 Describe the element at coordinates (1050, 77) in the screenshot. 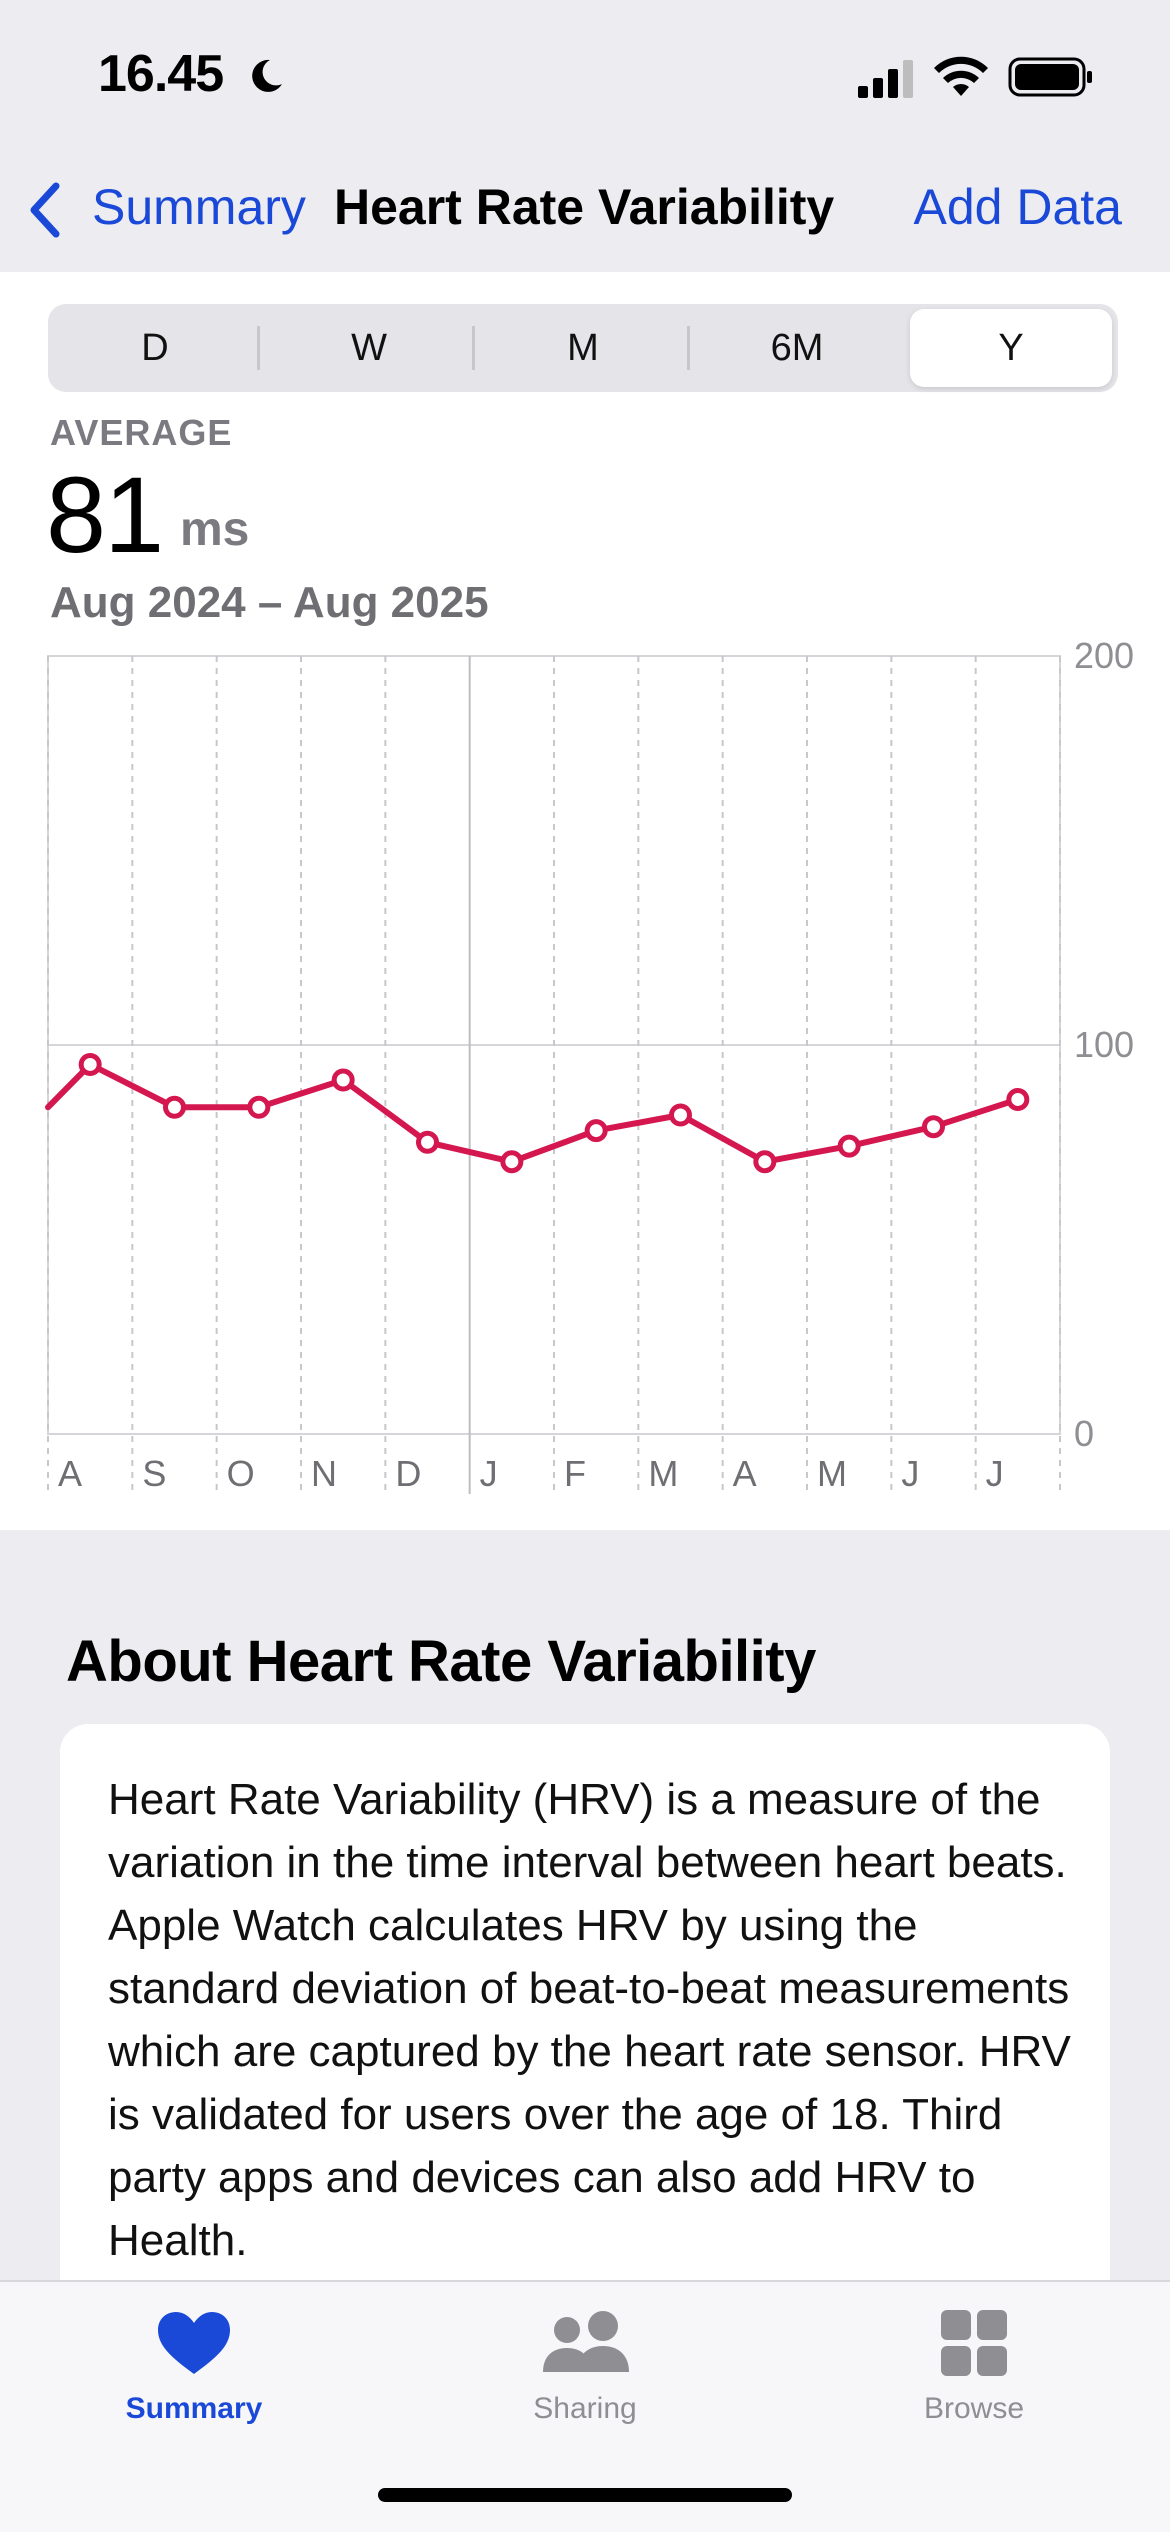

I see `battery-icon` at that location.